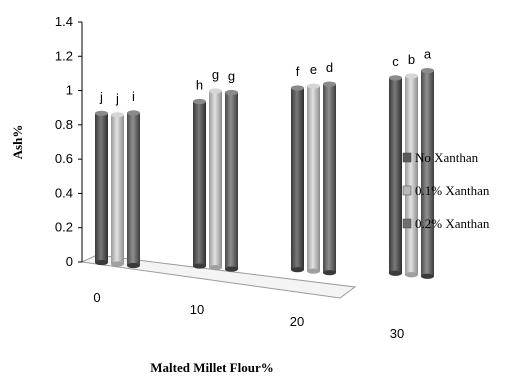  What do you see at coordinates (64, 227) in the screenshot?
I see `y-tick-label: 0.2` at bounding box center [64, 227].